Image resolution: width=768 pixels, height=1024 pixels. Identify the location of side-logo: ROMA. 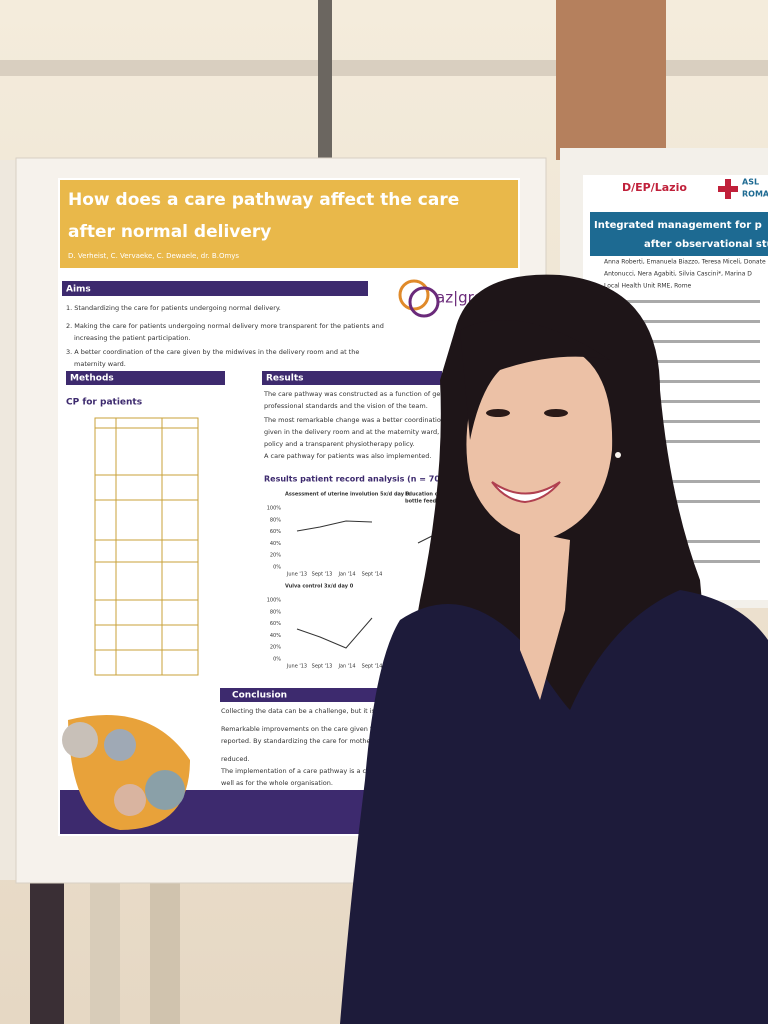
(755, 194).